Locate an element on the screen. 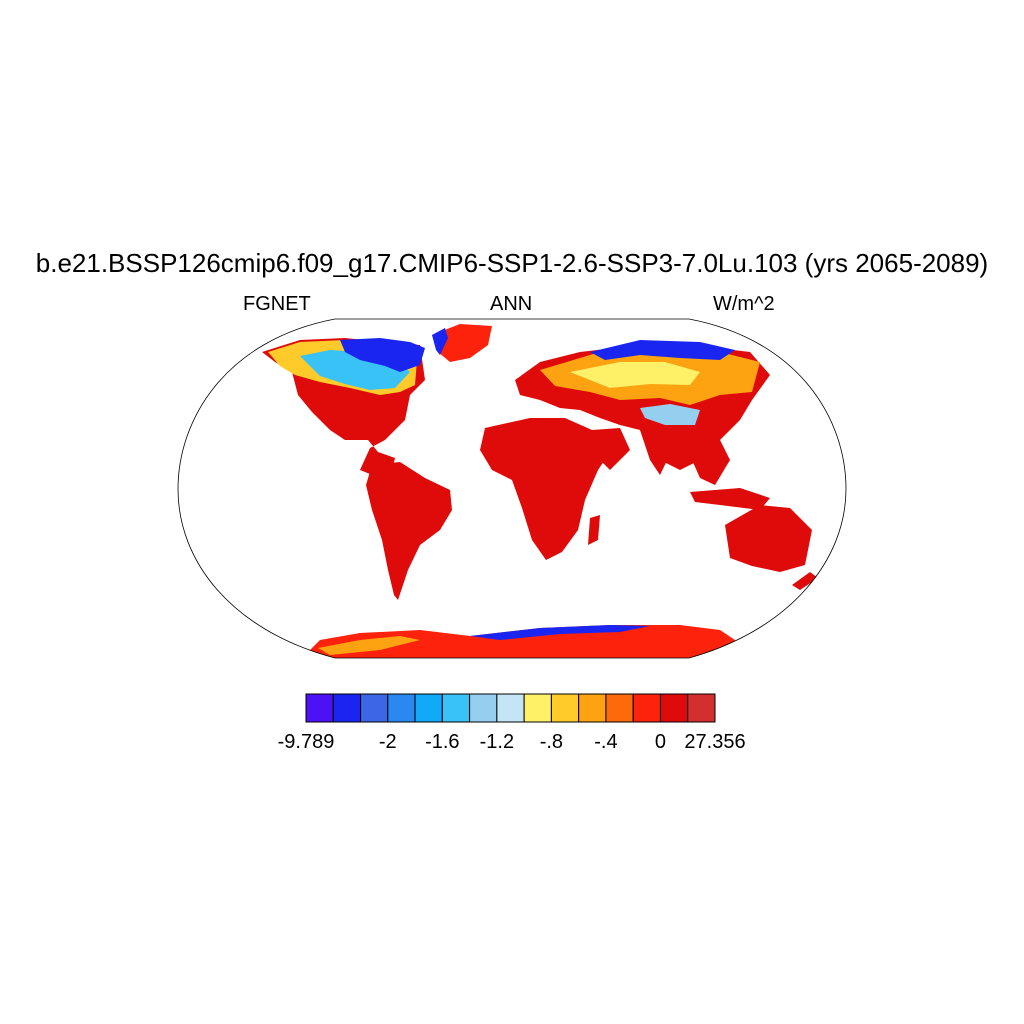 The image size is (1024, 1024). eurasia-yellow-band is located at coordinates (635, 375).